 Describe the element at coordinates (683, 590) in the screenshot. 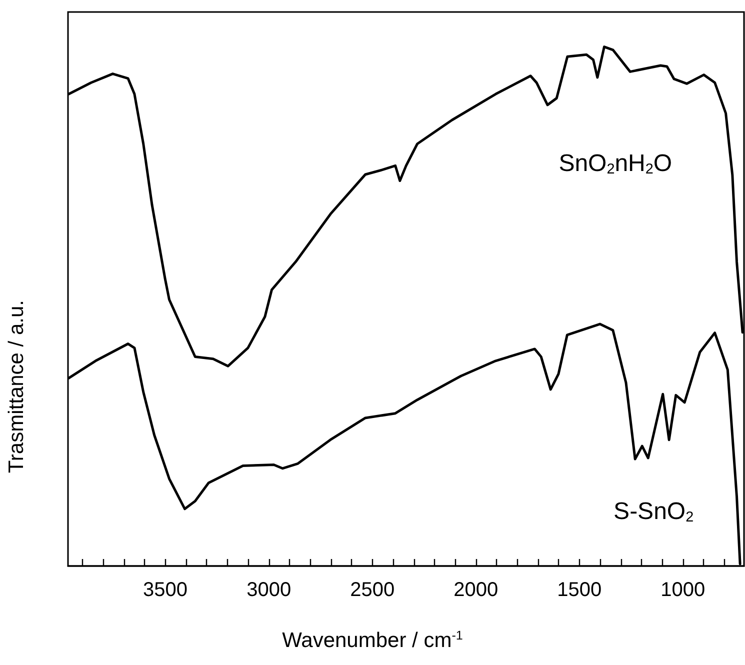

I see `x-tick-label: 1000` at that location.